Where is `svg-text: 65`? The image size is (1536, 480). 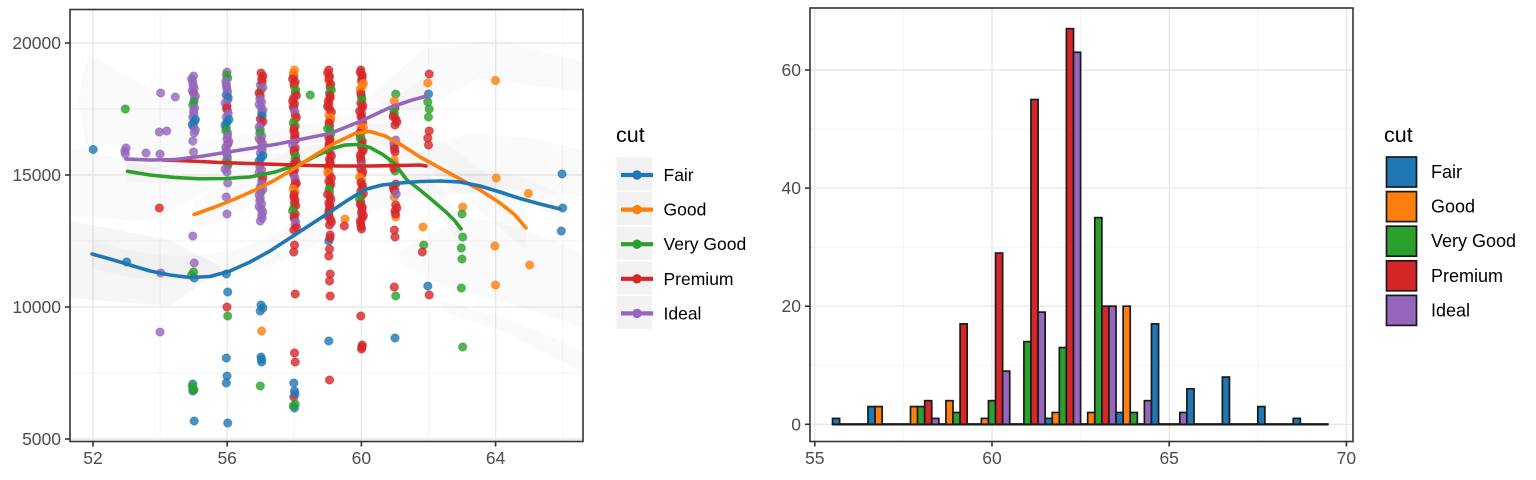 svg-text: 65 is located at coordinates (1168, 458).